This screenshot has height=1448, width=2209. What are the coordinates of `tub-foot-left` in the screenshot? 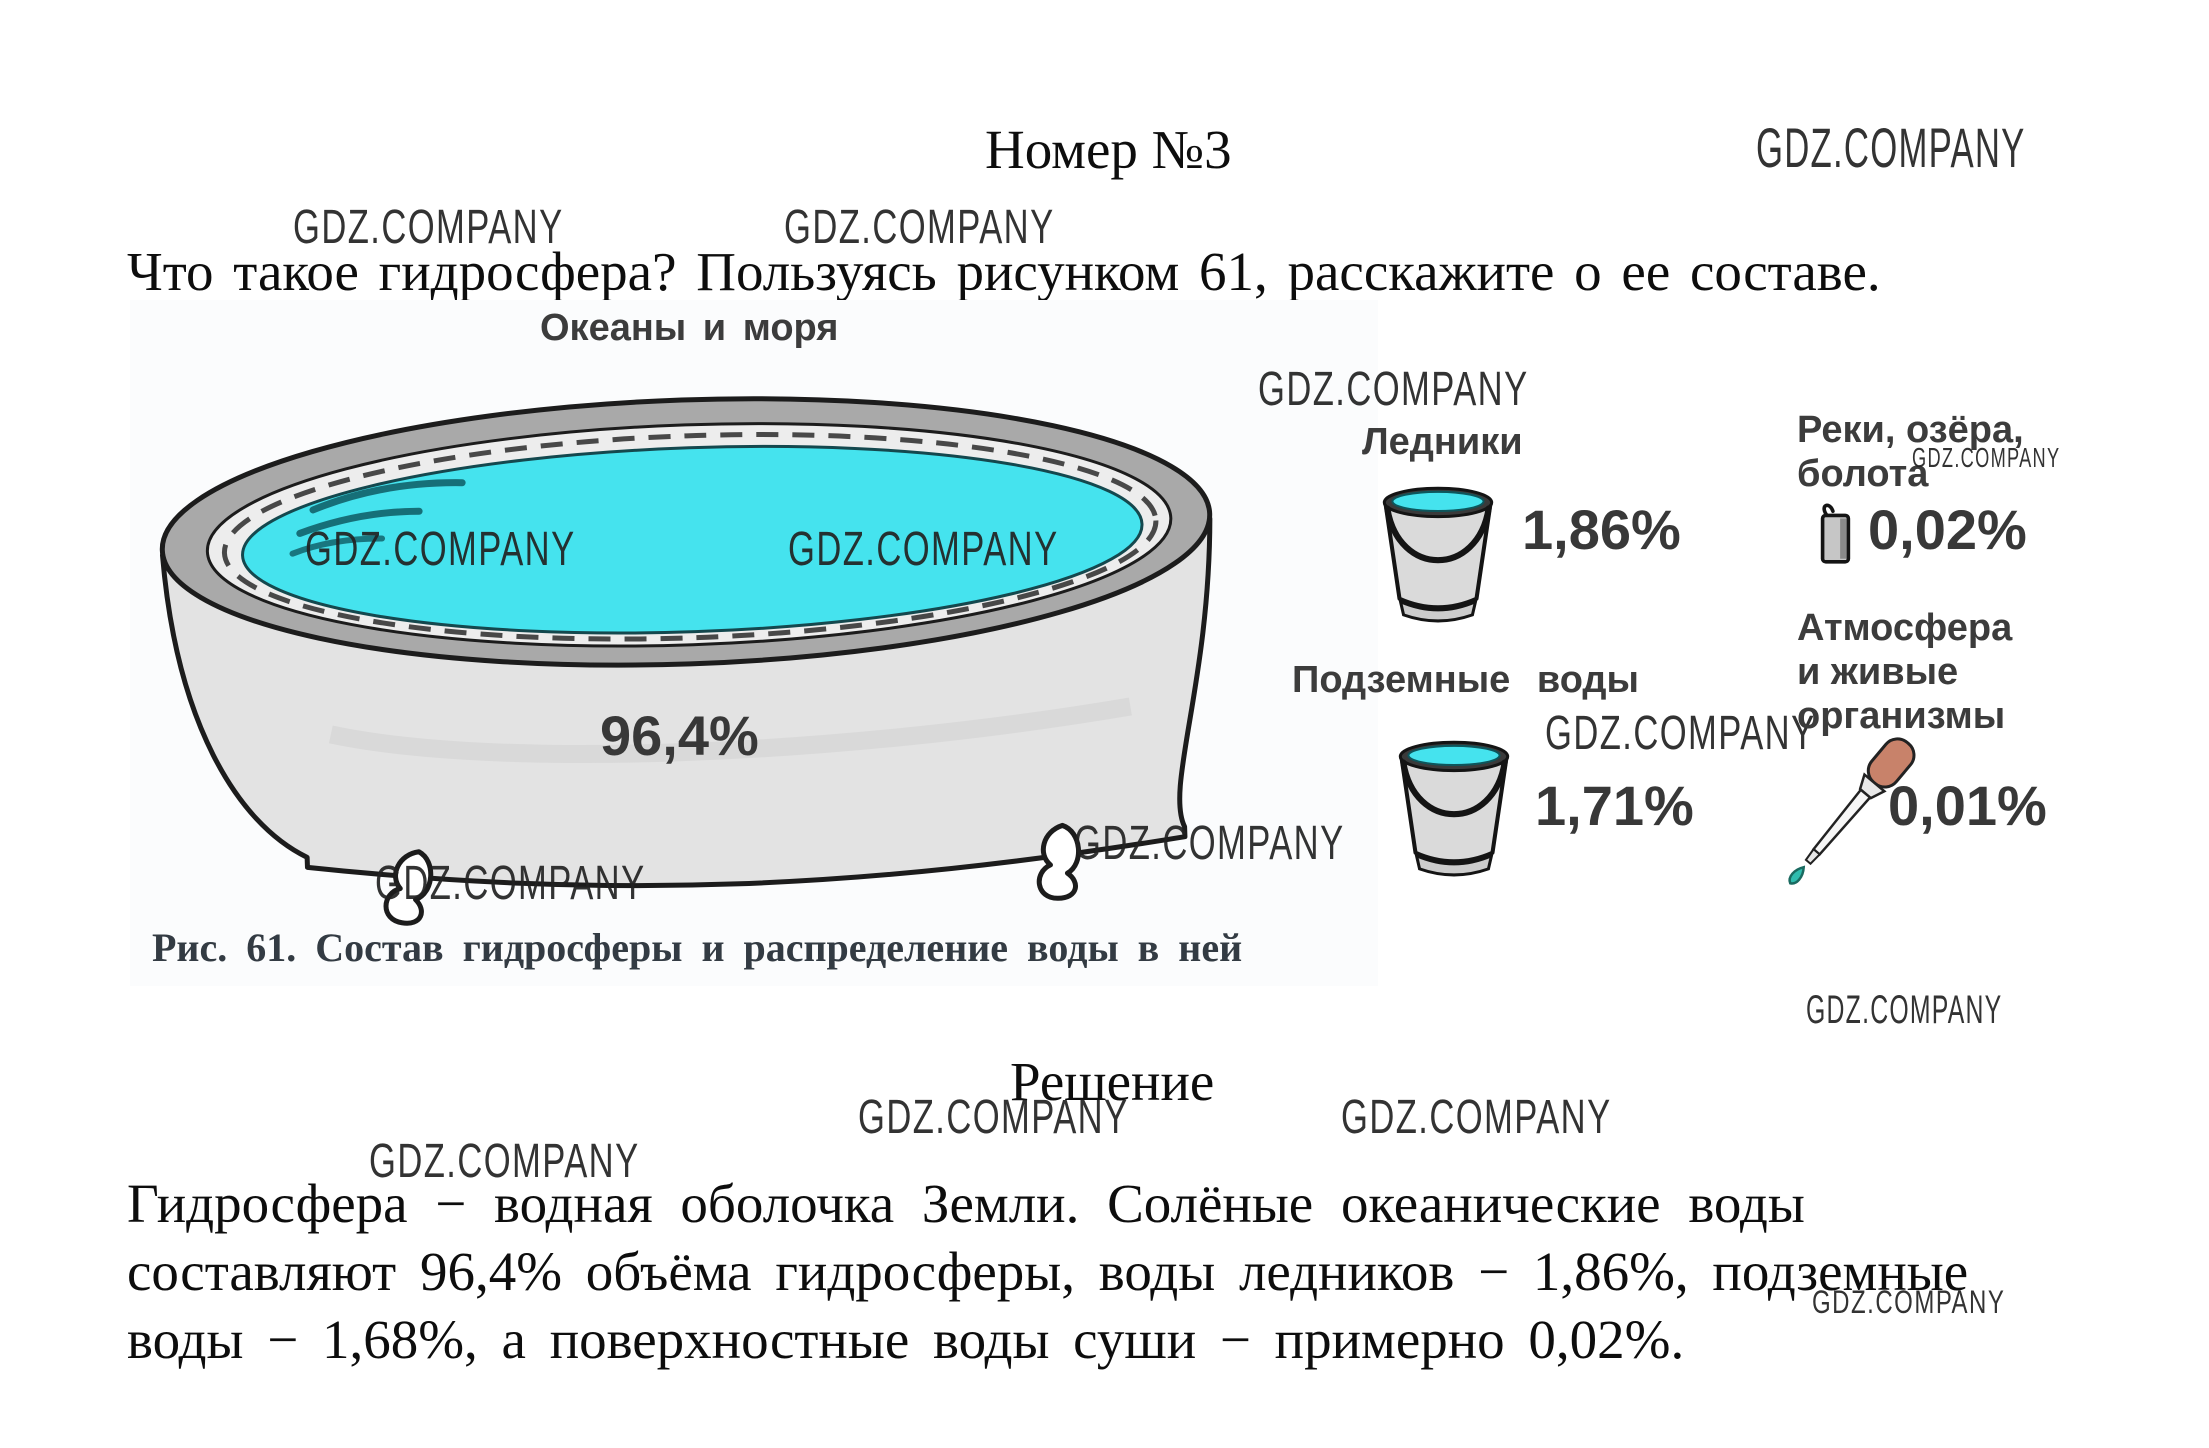 It's located at (408, 887).